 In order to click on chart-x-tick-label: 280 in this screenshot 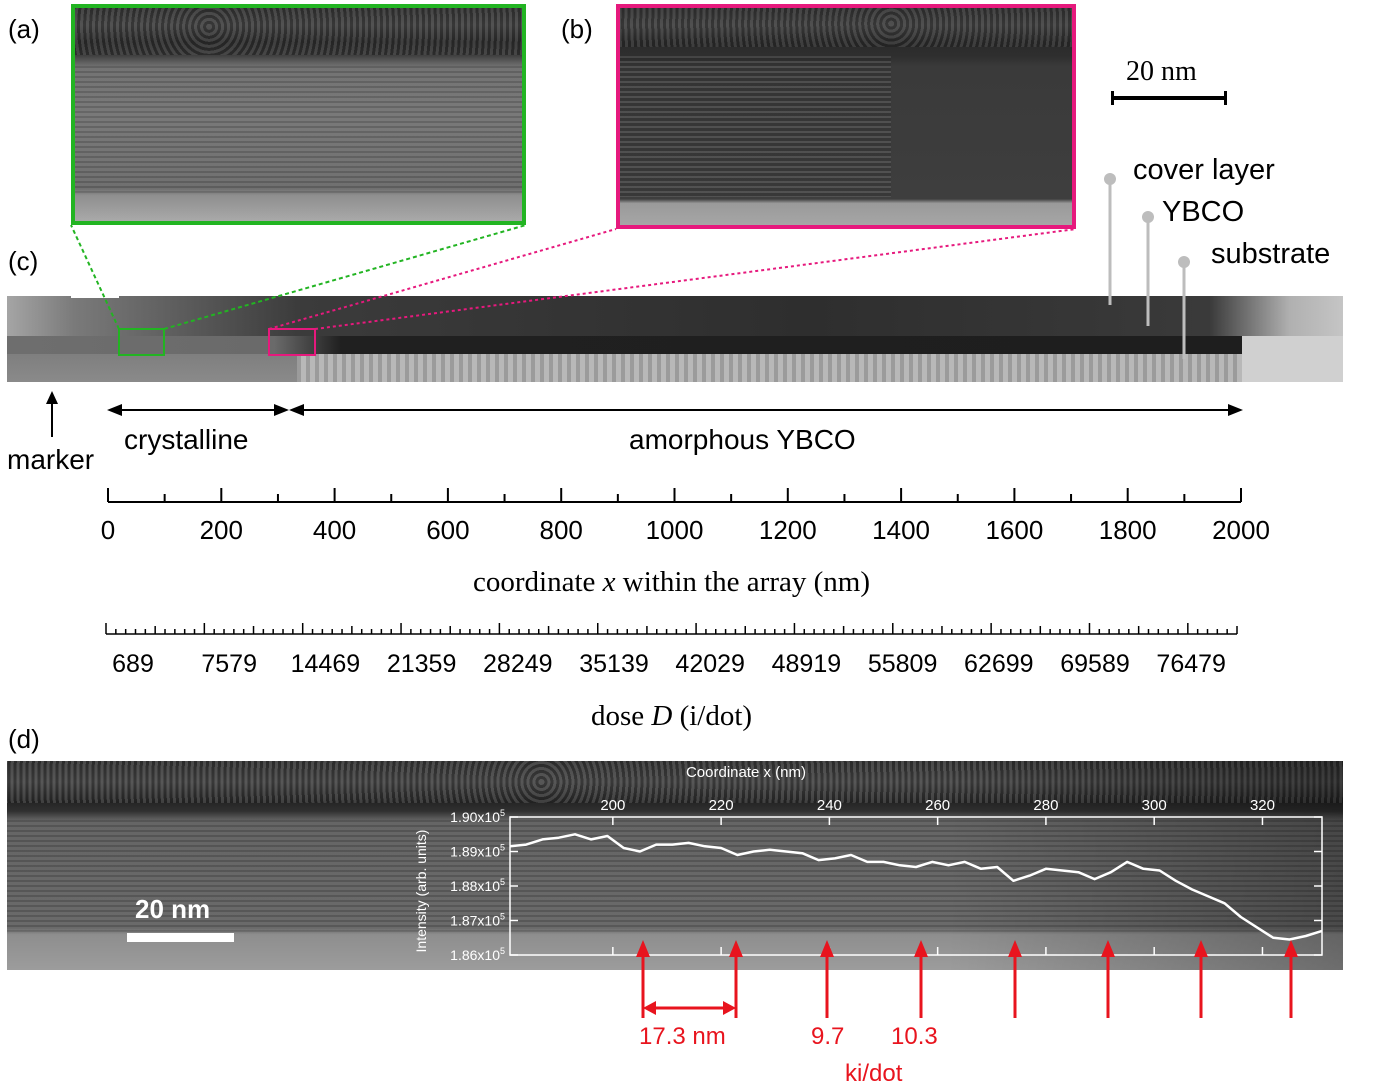, I will do `click(1045, 805)`.